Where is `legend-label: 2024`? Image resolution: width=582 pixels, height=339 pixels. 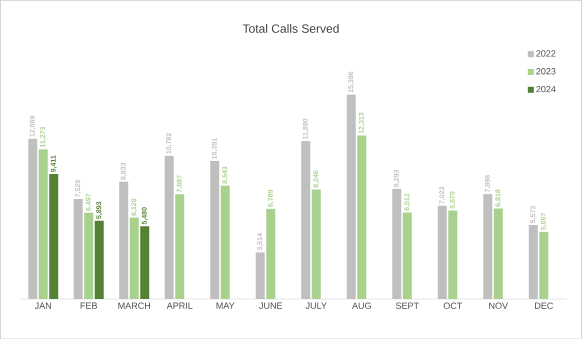 legend-label: 2024 is located at coordinates (546, 89).